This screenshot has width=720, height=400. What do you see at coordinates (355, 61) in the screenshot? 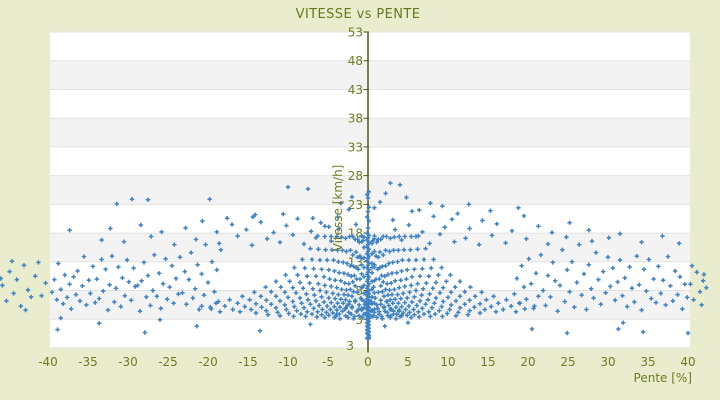
I see `y-tick-label: 48` at bounding box center [355, 61].